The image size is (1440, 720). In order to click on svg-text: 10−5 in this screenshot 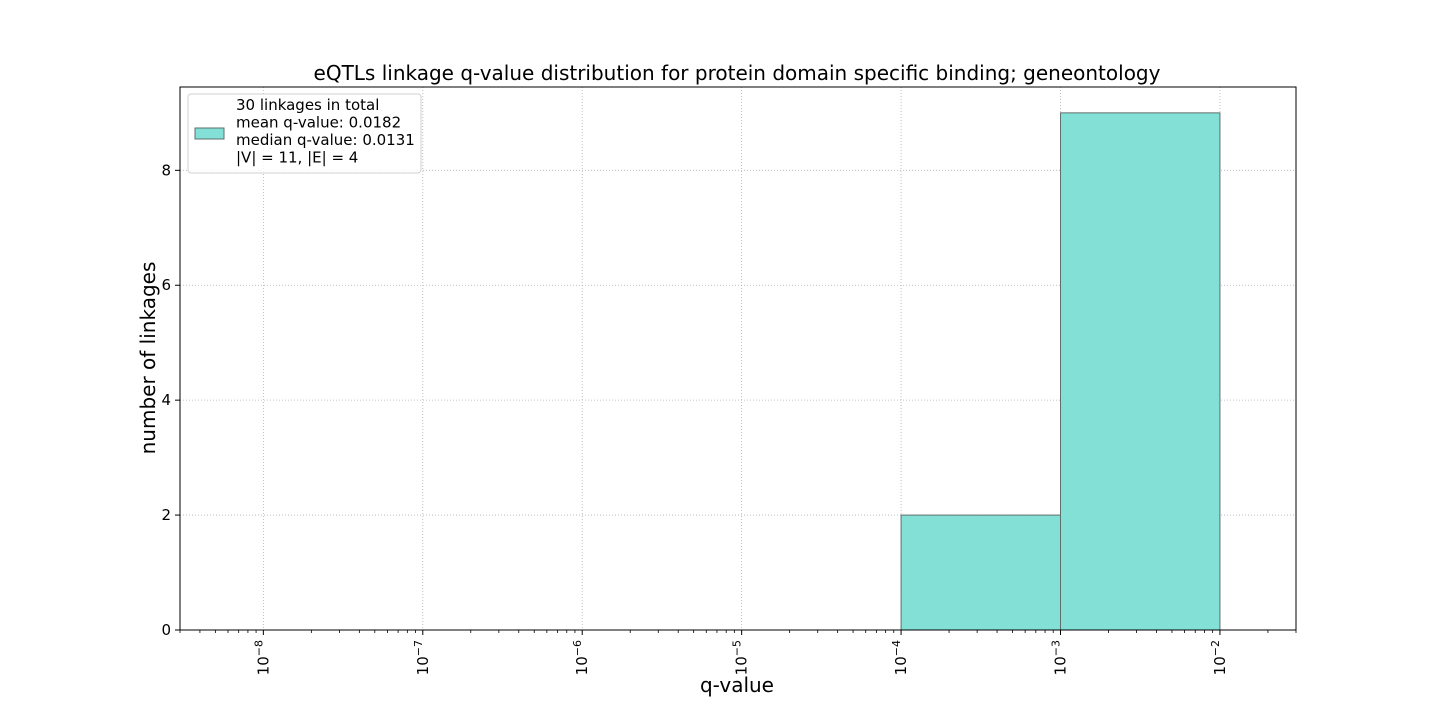, I will do `click(741, 657)`.